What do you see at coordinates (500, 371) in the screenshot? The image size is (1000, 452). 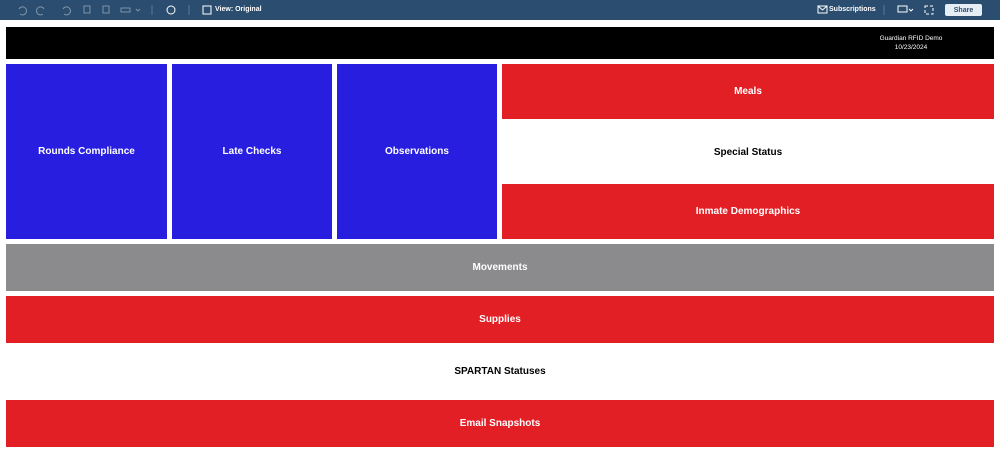 I see `tile: SPARTAN Statuses` at bounding box center [500, 371].